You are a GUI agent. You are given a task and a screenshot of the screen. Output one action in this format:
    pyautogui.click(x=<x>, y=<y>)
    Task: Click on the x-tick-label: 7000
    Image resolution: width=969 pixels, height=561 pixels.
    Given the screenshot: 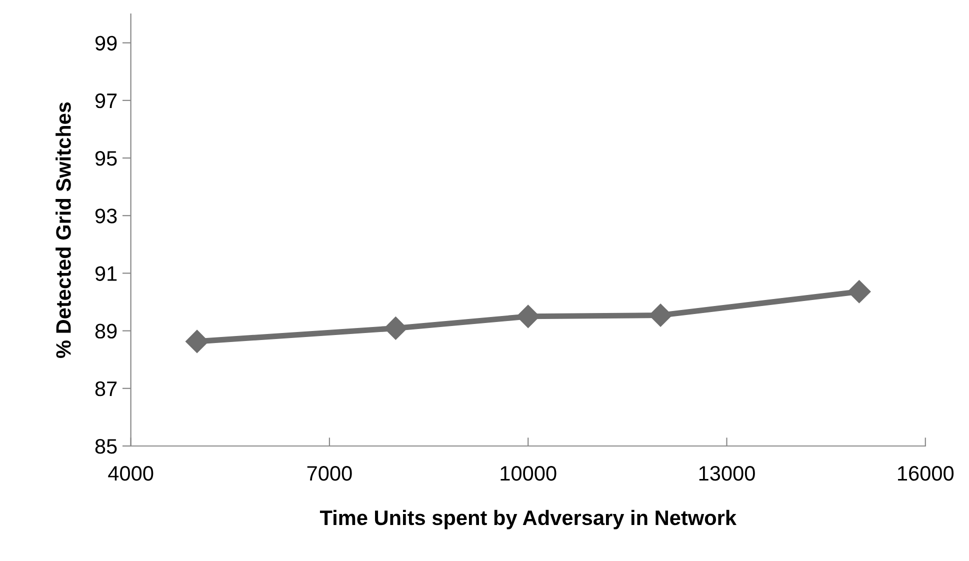 What is the action you would take?
    pyautogui.click(x=329, y=473)
    